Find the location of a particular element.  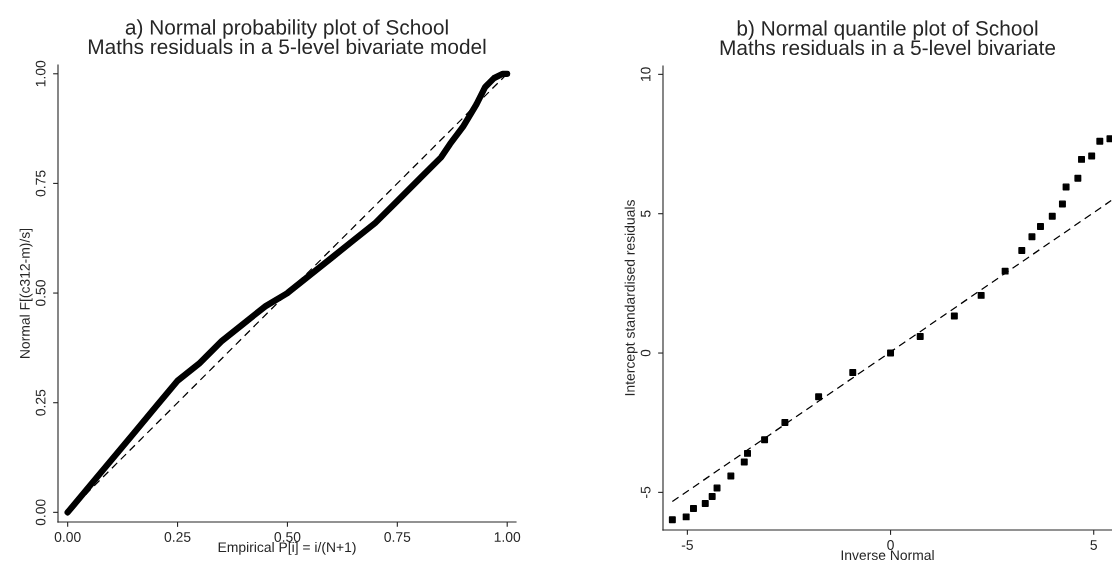

x-tick-label: 1.00 is located at coordinates (507, 537).